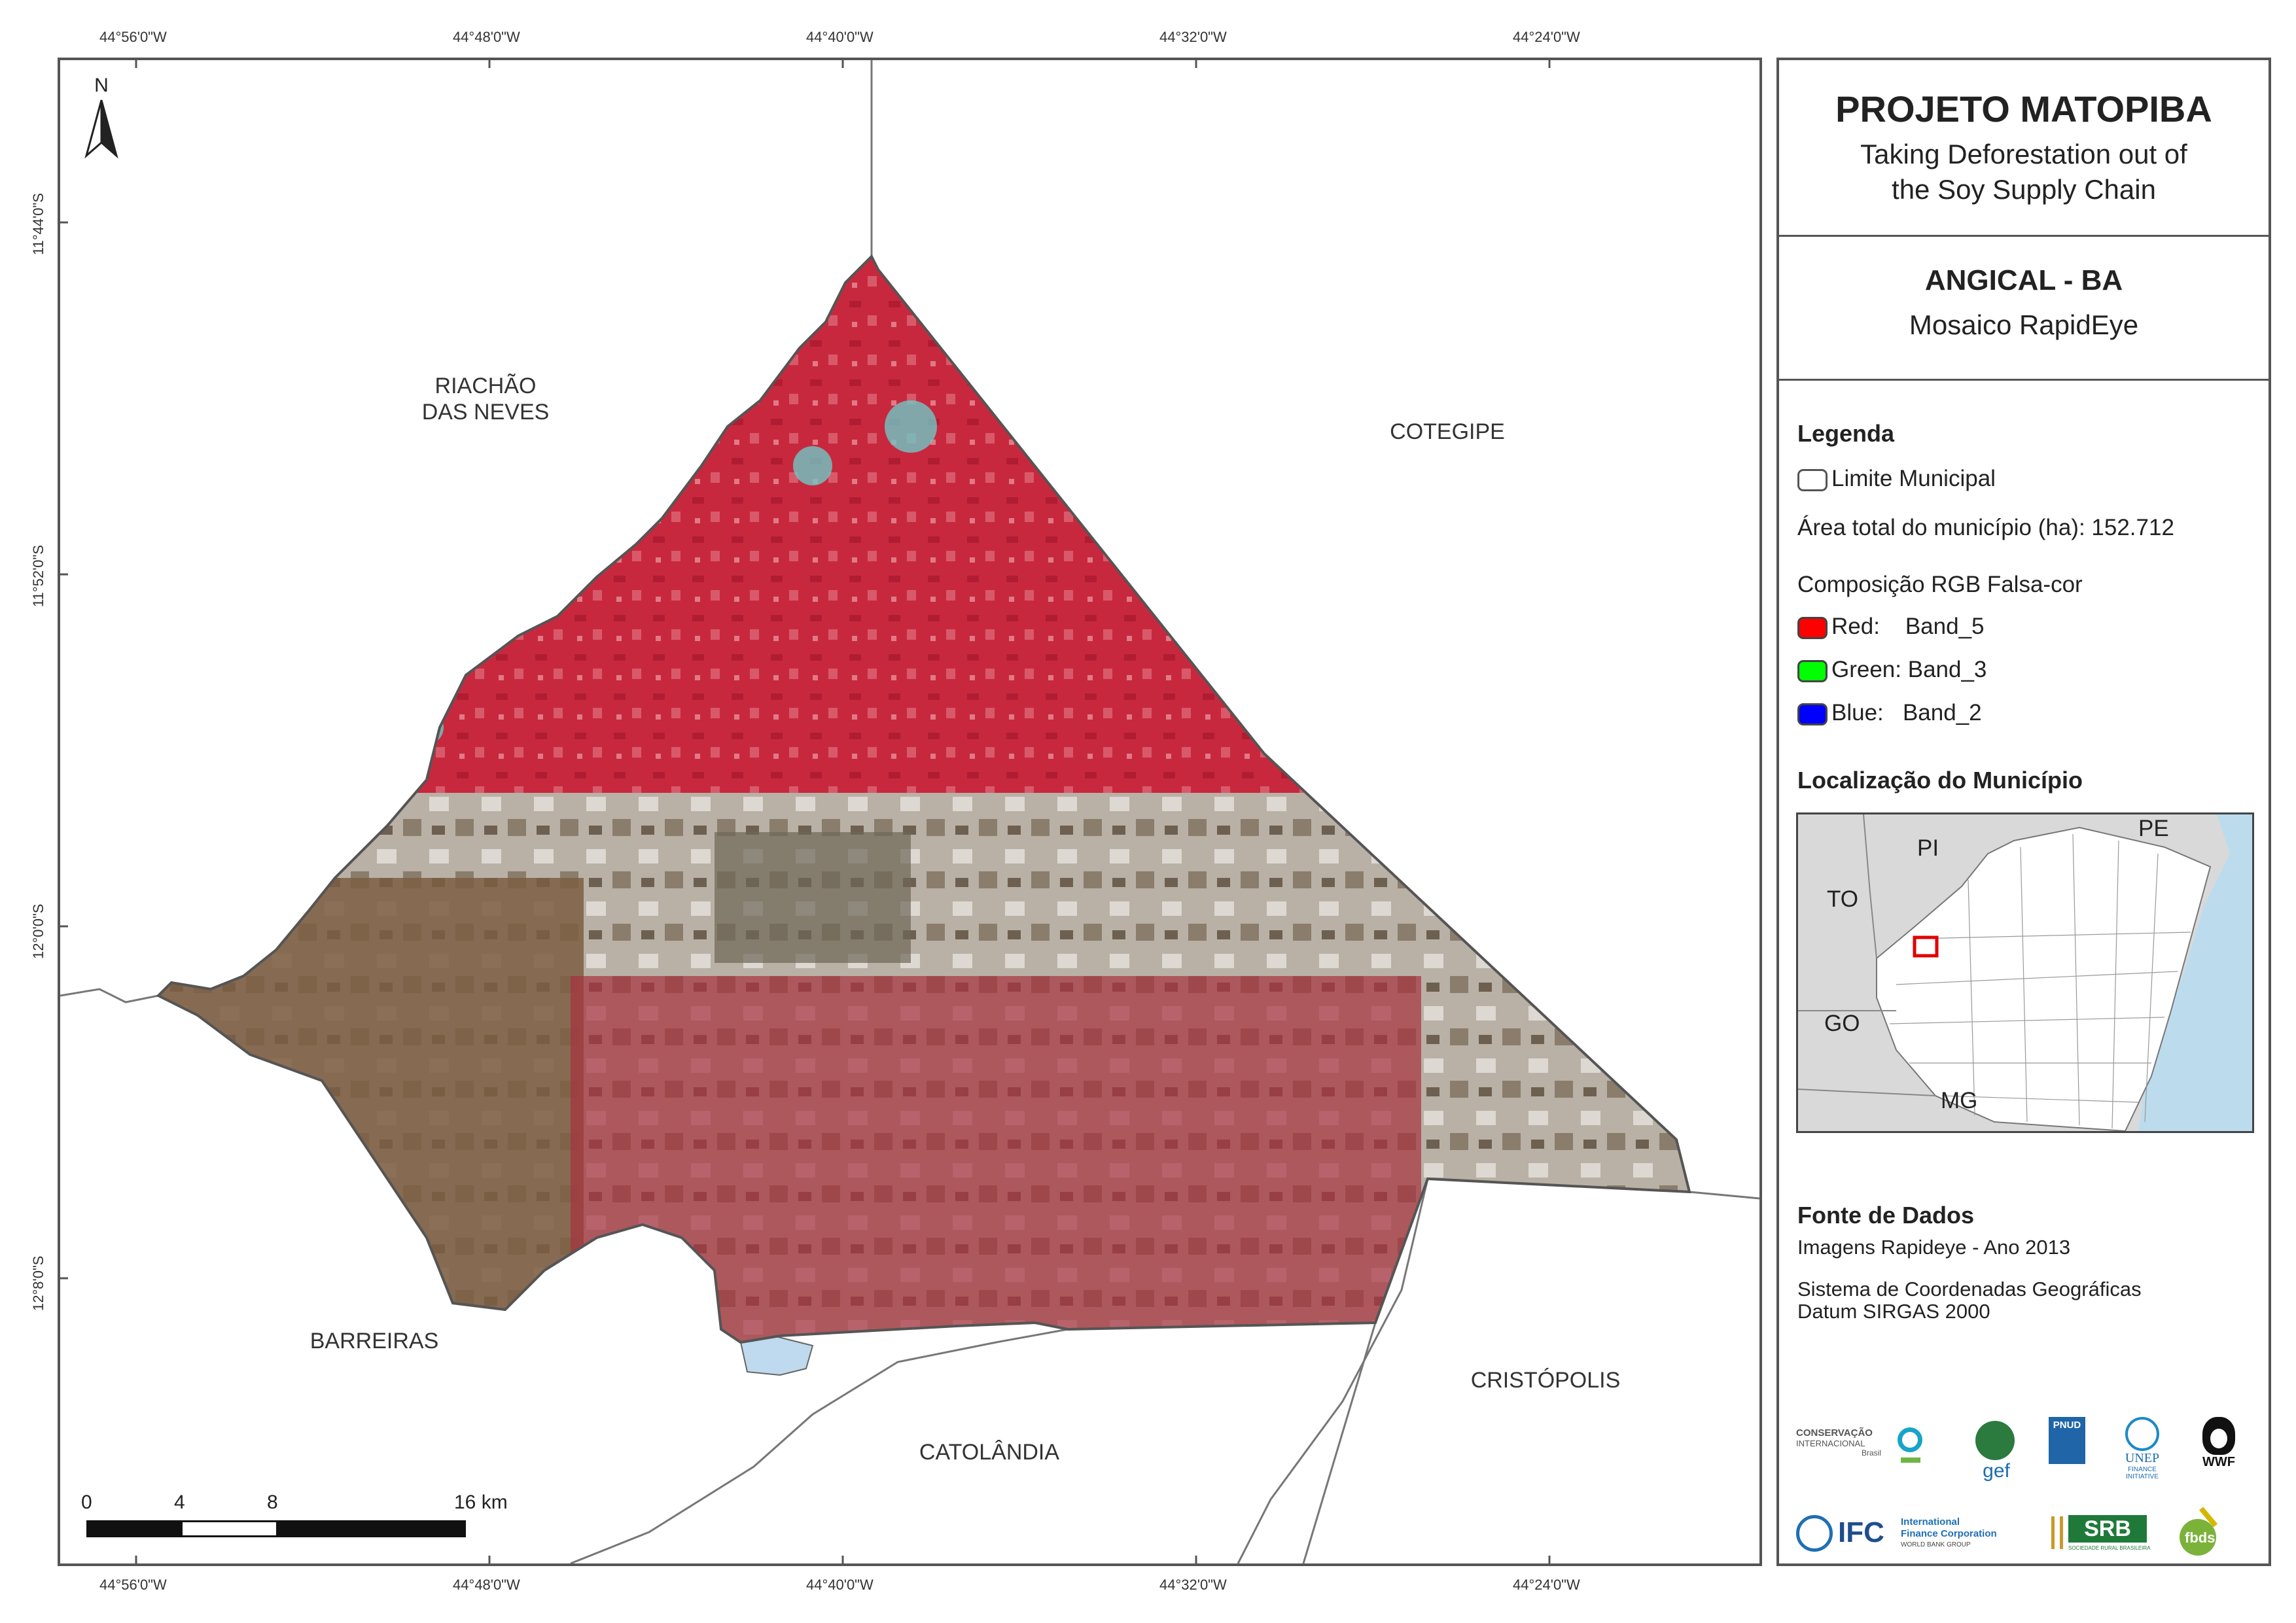 The width and height of the screenshot is (2296, 1623). Describe the element at coordinates (1547, 1585) in the screenshot. I see `coord-bottom-5: 44°24'0"W` at that location.